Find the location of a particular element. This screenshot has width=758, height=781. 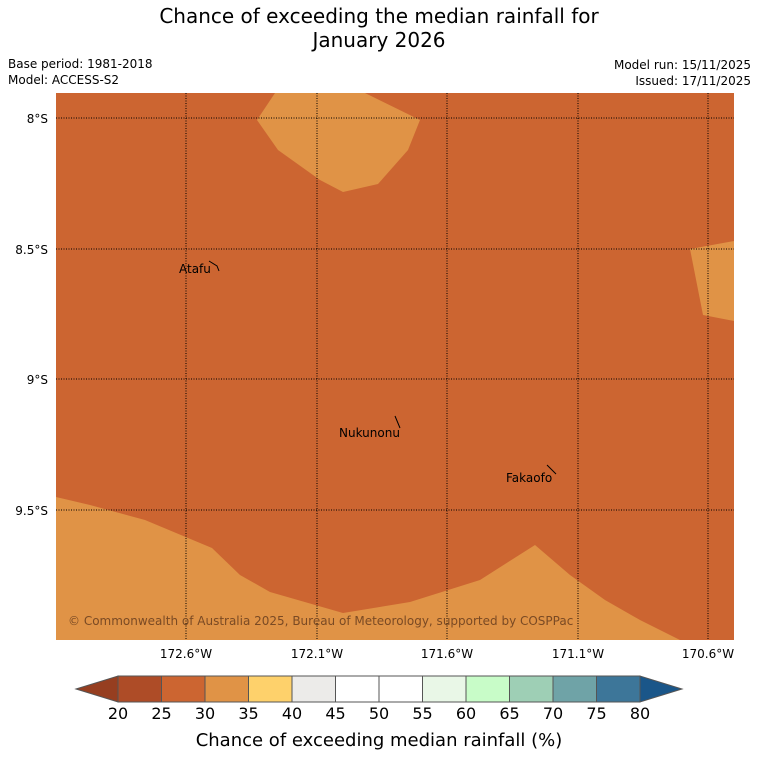

colorbar-tick-60: 60 is located at coordinates (466, 713).